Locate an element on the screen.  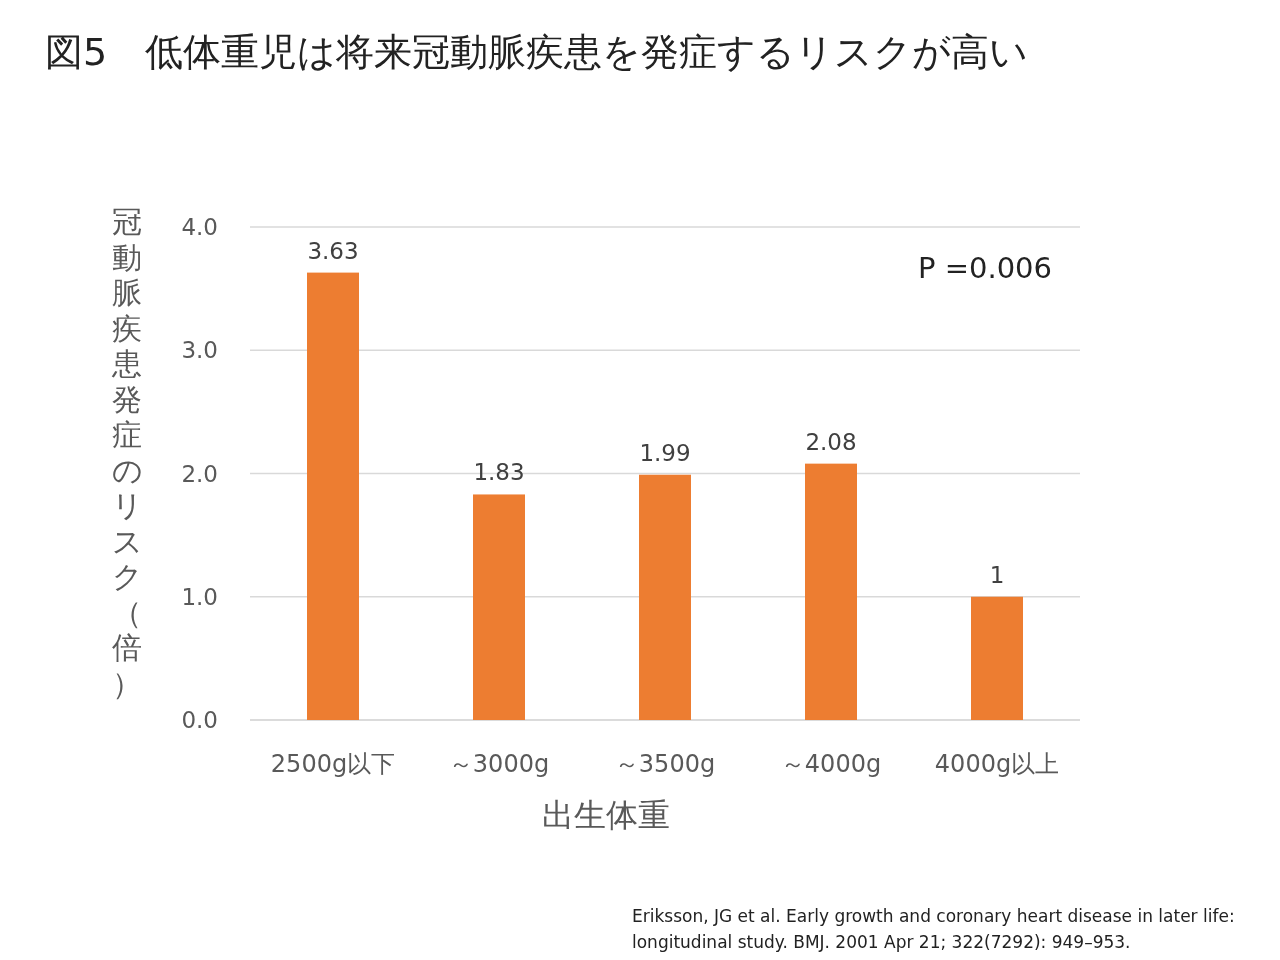
x-tick-label: 2500g以下 is located at coordinates (333, 764).